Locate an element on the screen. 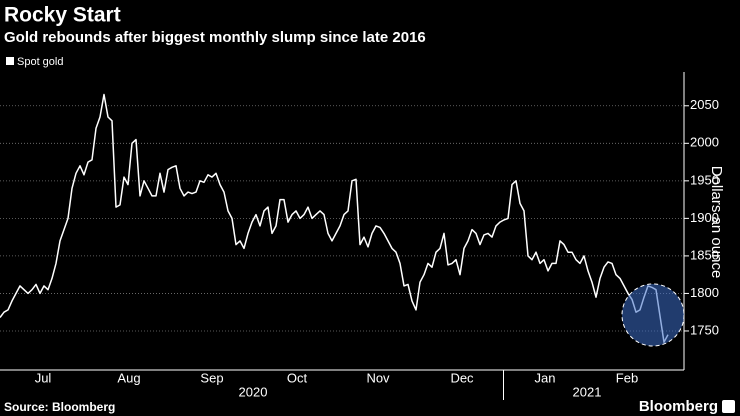 The height and width of the screenshot is (416, 740). x-tick-label: Jul is located at coordinates (43, 377).